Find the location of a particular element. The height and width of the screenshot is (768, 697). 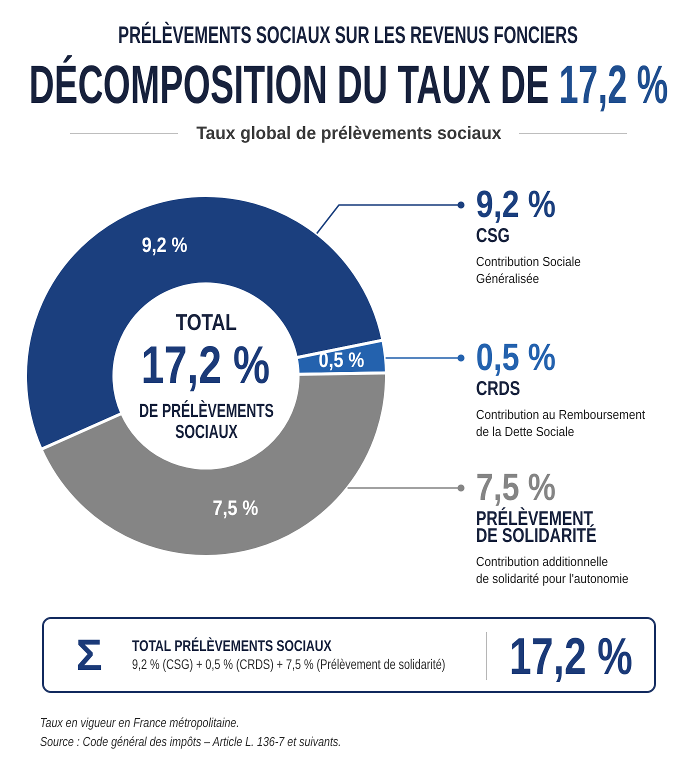

data-label: 7,5 % is located at coordinates (235, 508).